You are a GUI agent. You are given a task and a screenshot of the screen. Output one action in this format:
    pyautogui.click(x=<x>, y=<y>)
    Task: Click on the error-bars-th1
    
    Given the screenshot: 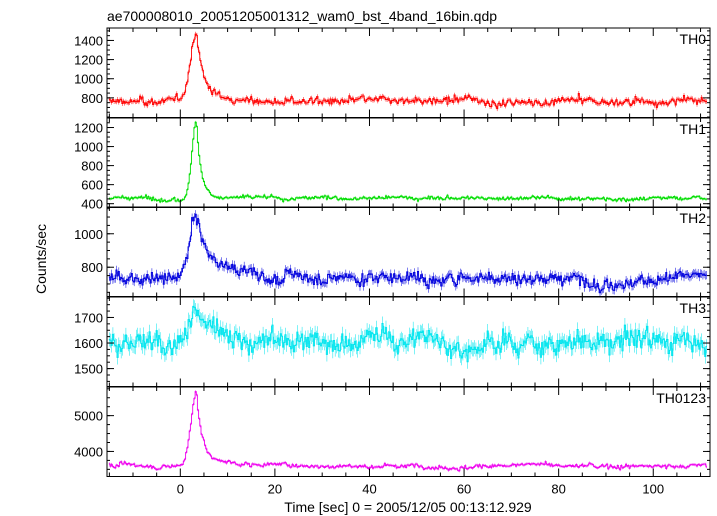 What is the action you would take?
    pyautogui.click(x=408, y=162)
    